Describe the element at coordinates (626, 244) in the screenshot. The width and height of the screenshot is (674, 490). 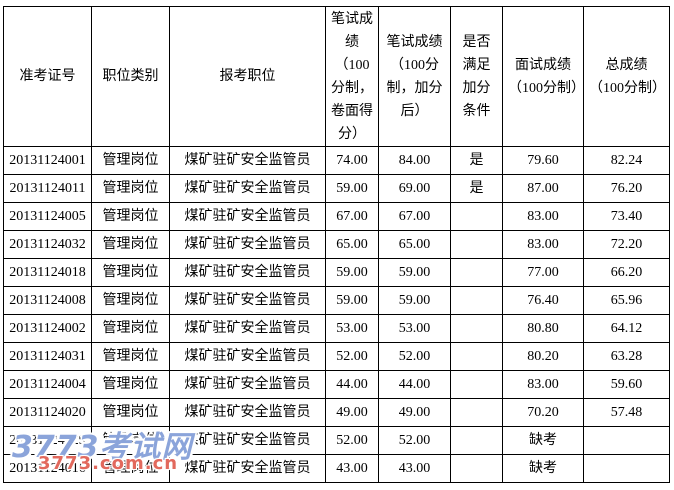
I see `cell: 72.20` at that location.